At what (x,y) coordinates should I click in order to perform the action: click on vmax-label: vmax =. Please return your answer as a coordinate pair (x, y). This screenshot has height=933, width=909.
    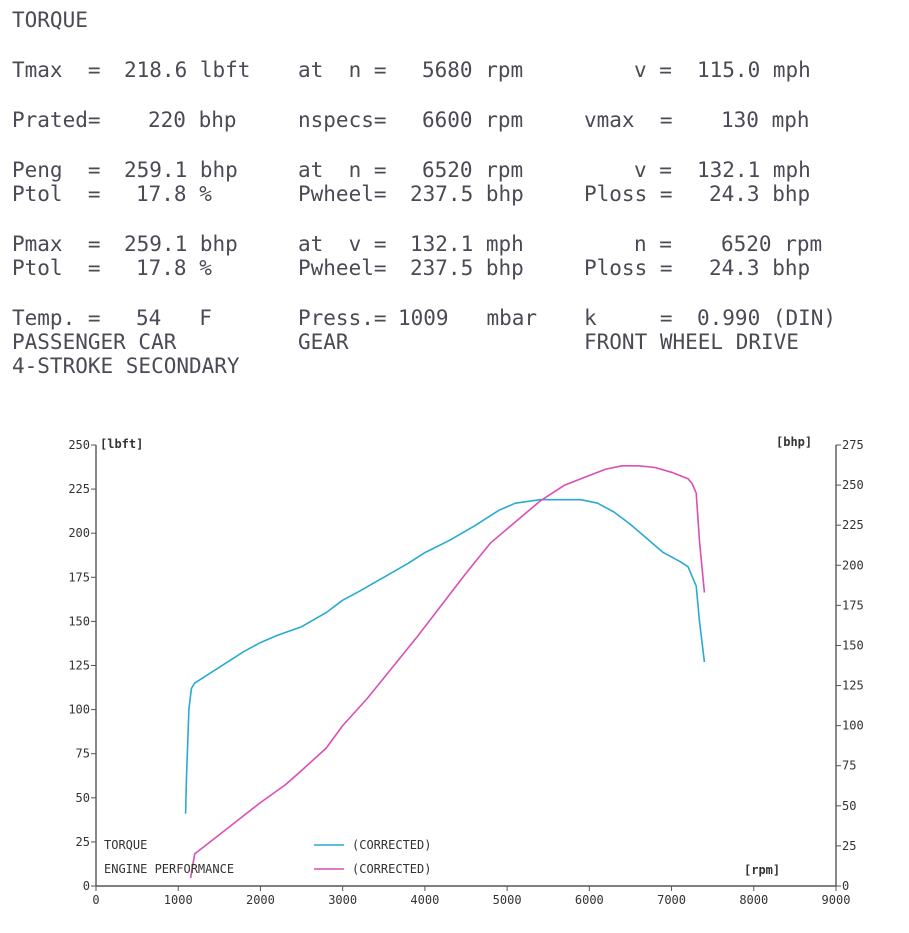
    Looking at the image, I should click on (628, 120).